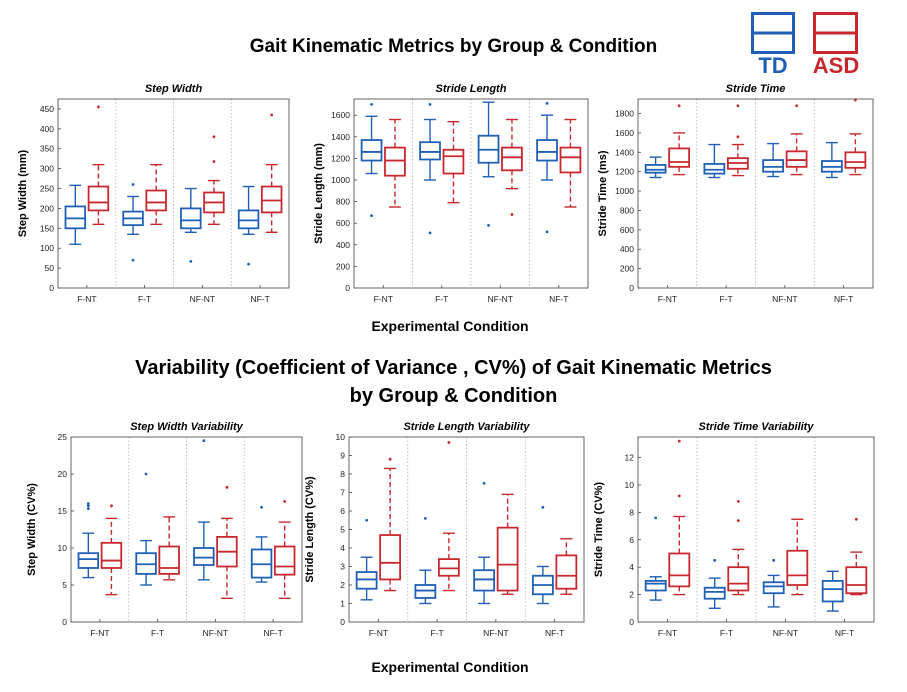 The width and height of the screenshot is (907, 692). I want to click on legend-td-swatch, so click(773, 33).